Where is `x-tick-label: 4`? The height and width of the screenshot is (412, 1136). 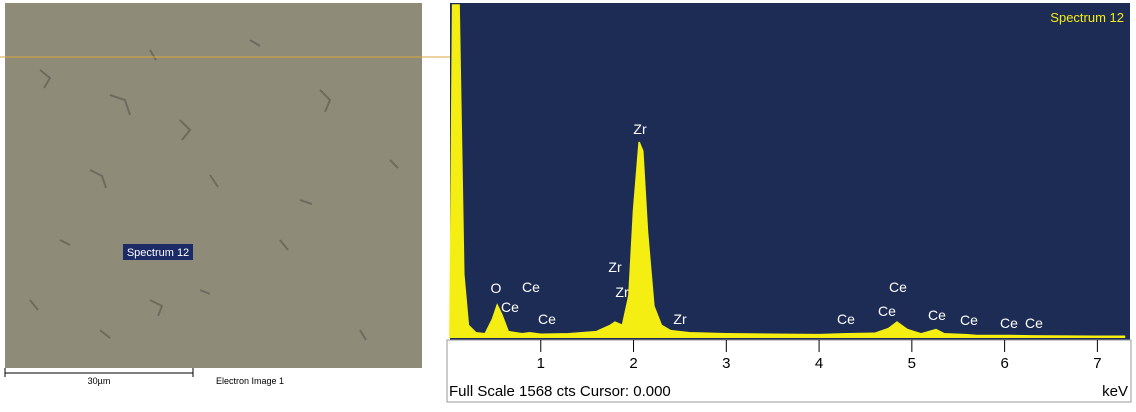 x-tick-label: 4 is located at coordinates (819, 363).